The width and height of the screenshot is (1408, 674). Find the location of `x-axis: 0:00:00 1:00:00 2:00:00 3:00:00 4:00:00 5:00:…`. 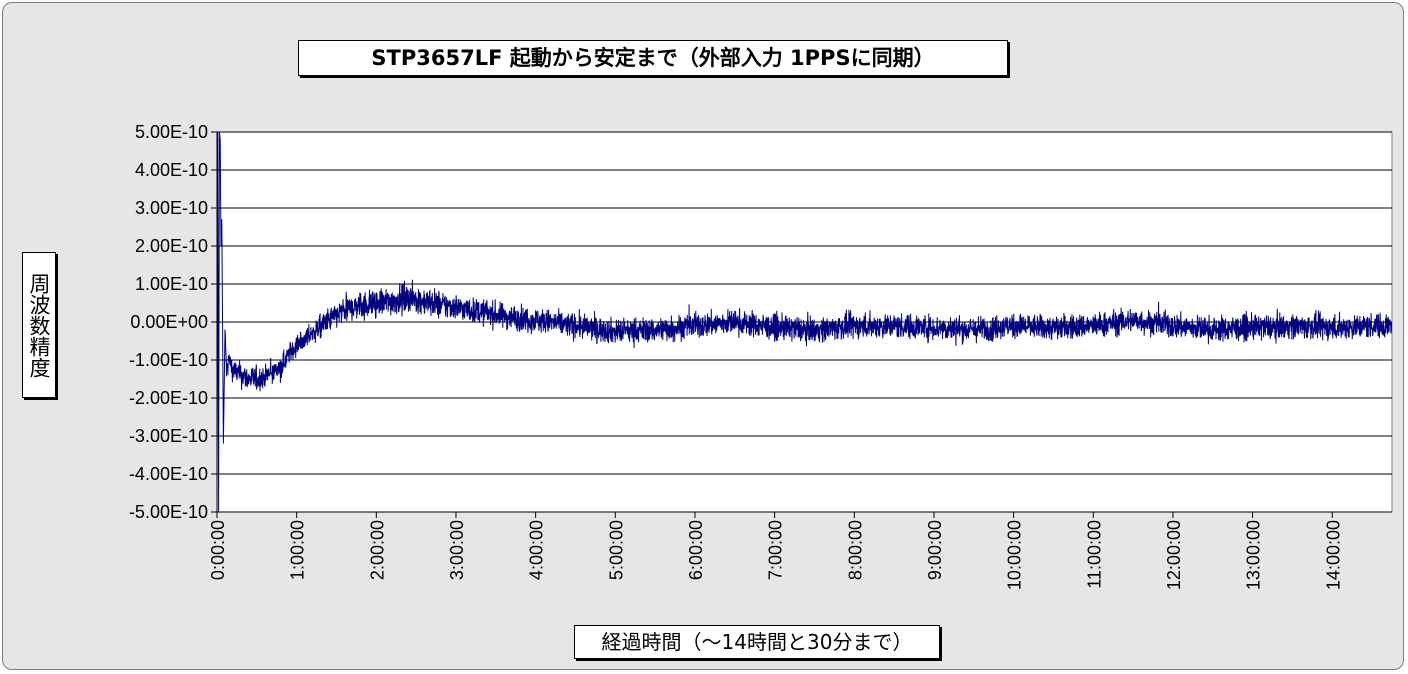

x-axis: 0:00:00 1:00:00 2:00:00 3:00:00 4:00:00 5:00:… is located at coordinates (800, 550).